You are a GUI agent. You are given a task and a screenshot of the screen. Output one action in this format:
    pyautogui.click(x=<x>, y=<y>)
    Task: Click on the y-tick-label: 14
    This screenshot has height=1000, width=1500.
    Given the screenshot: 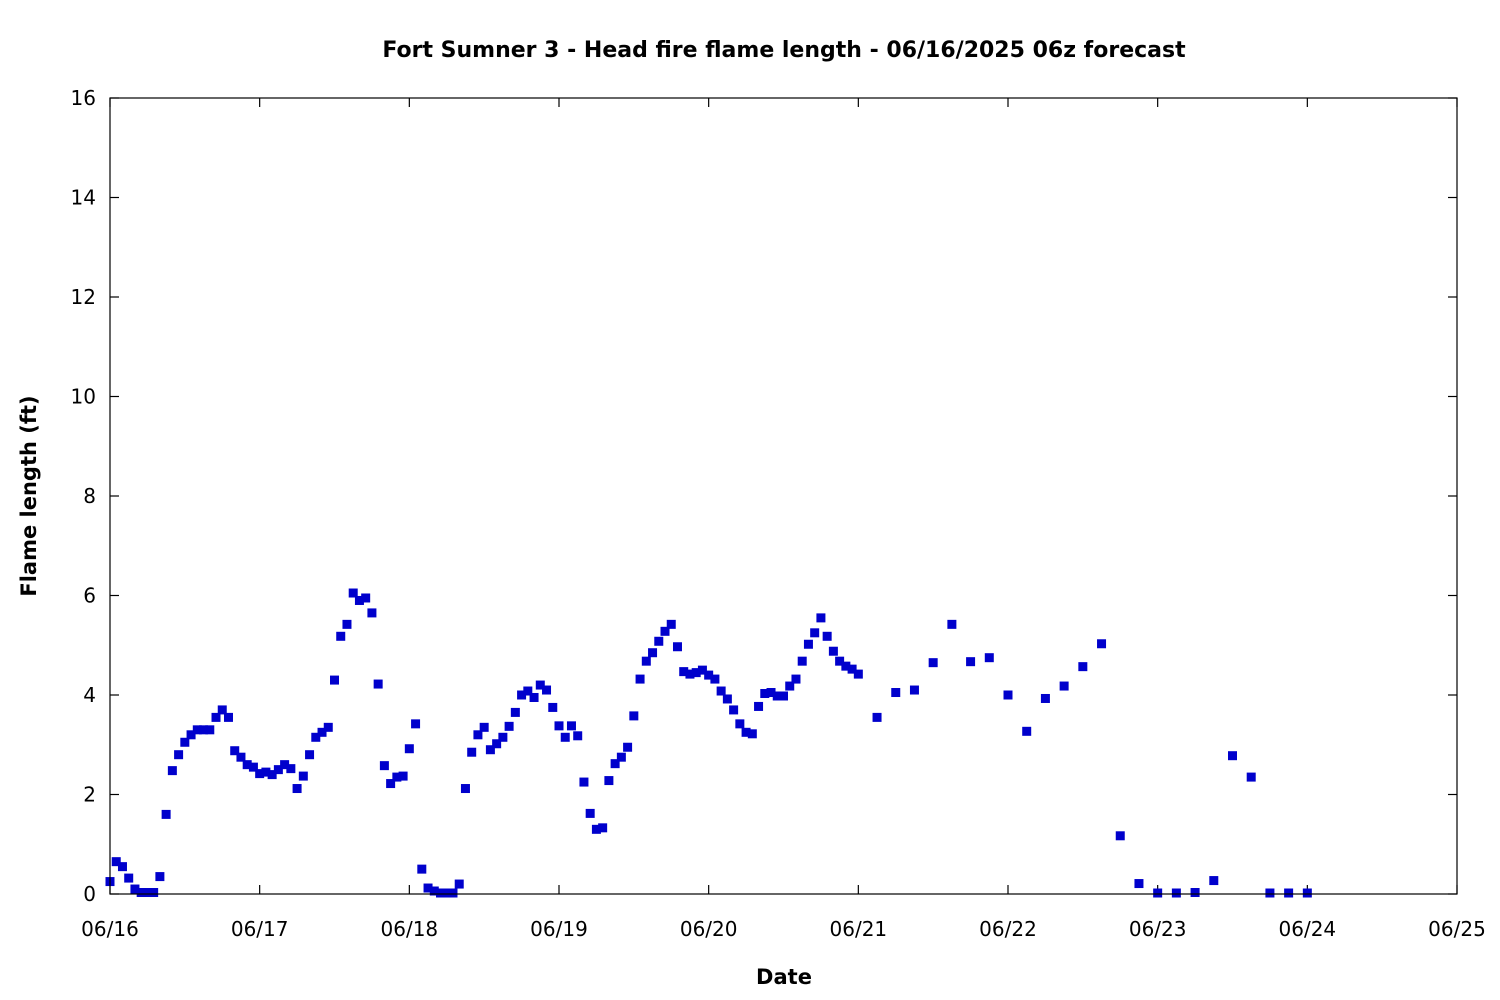 What is the action you would take?
    pyautogui.click(x=83, y=198)
    